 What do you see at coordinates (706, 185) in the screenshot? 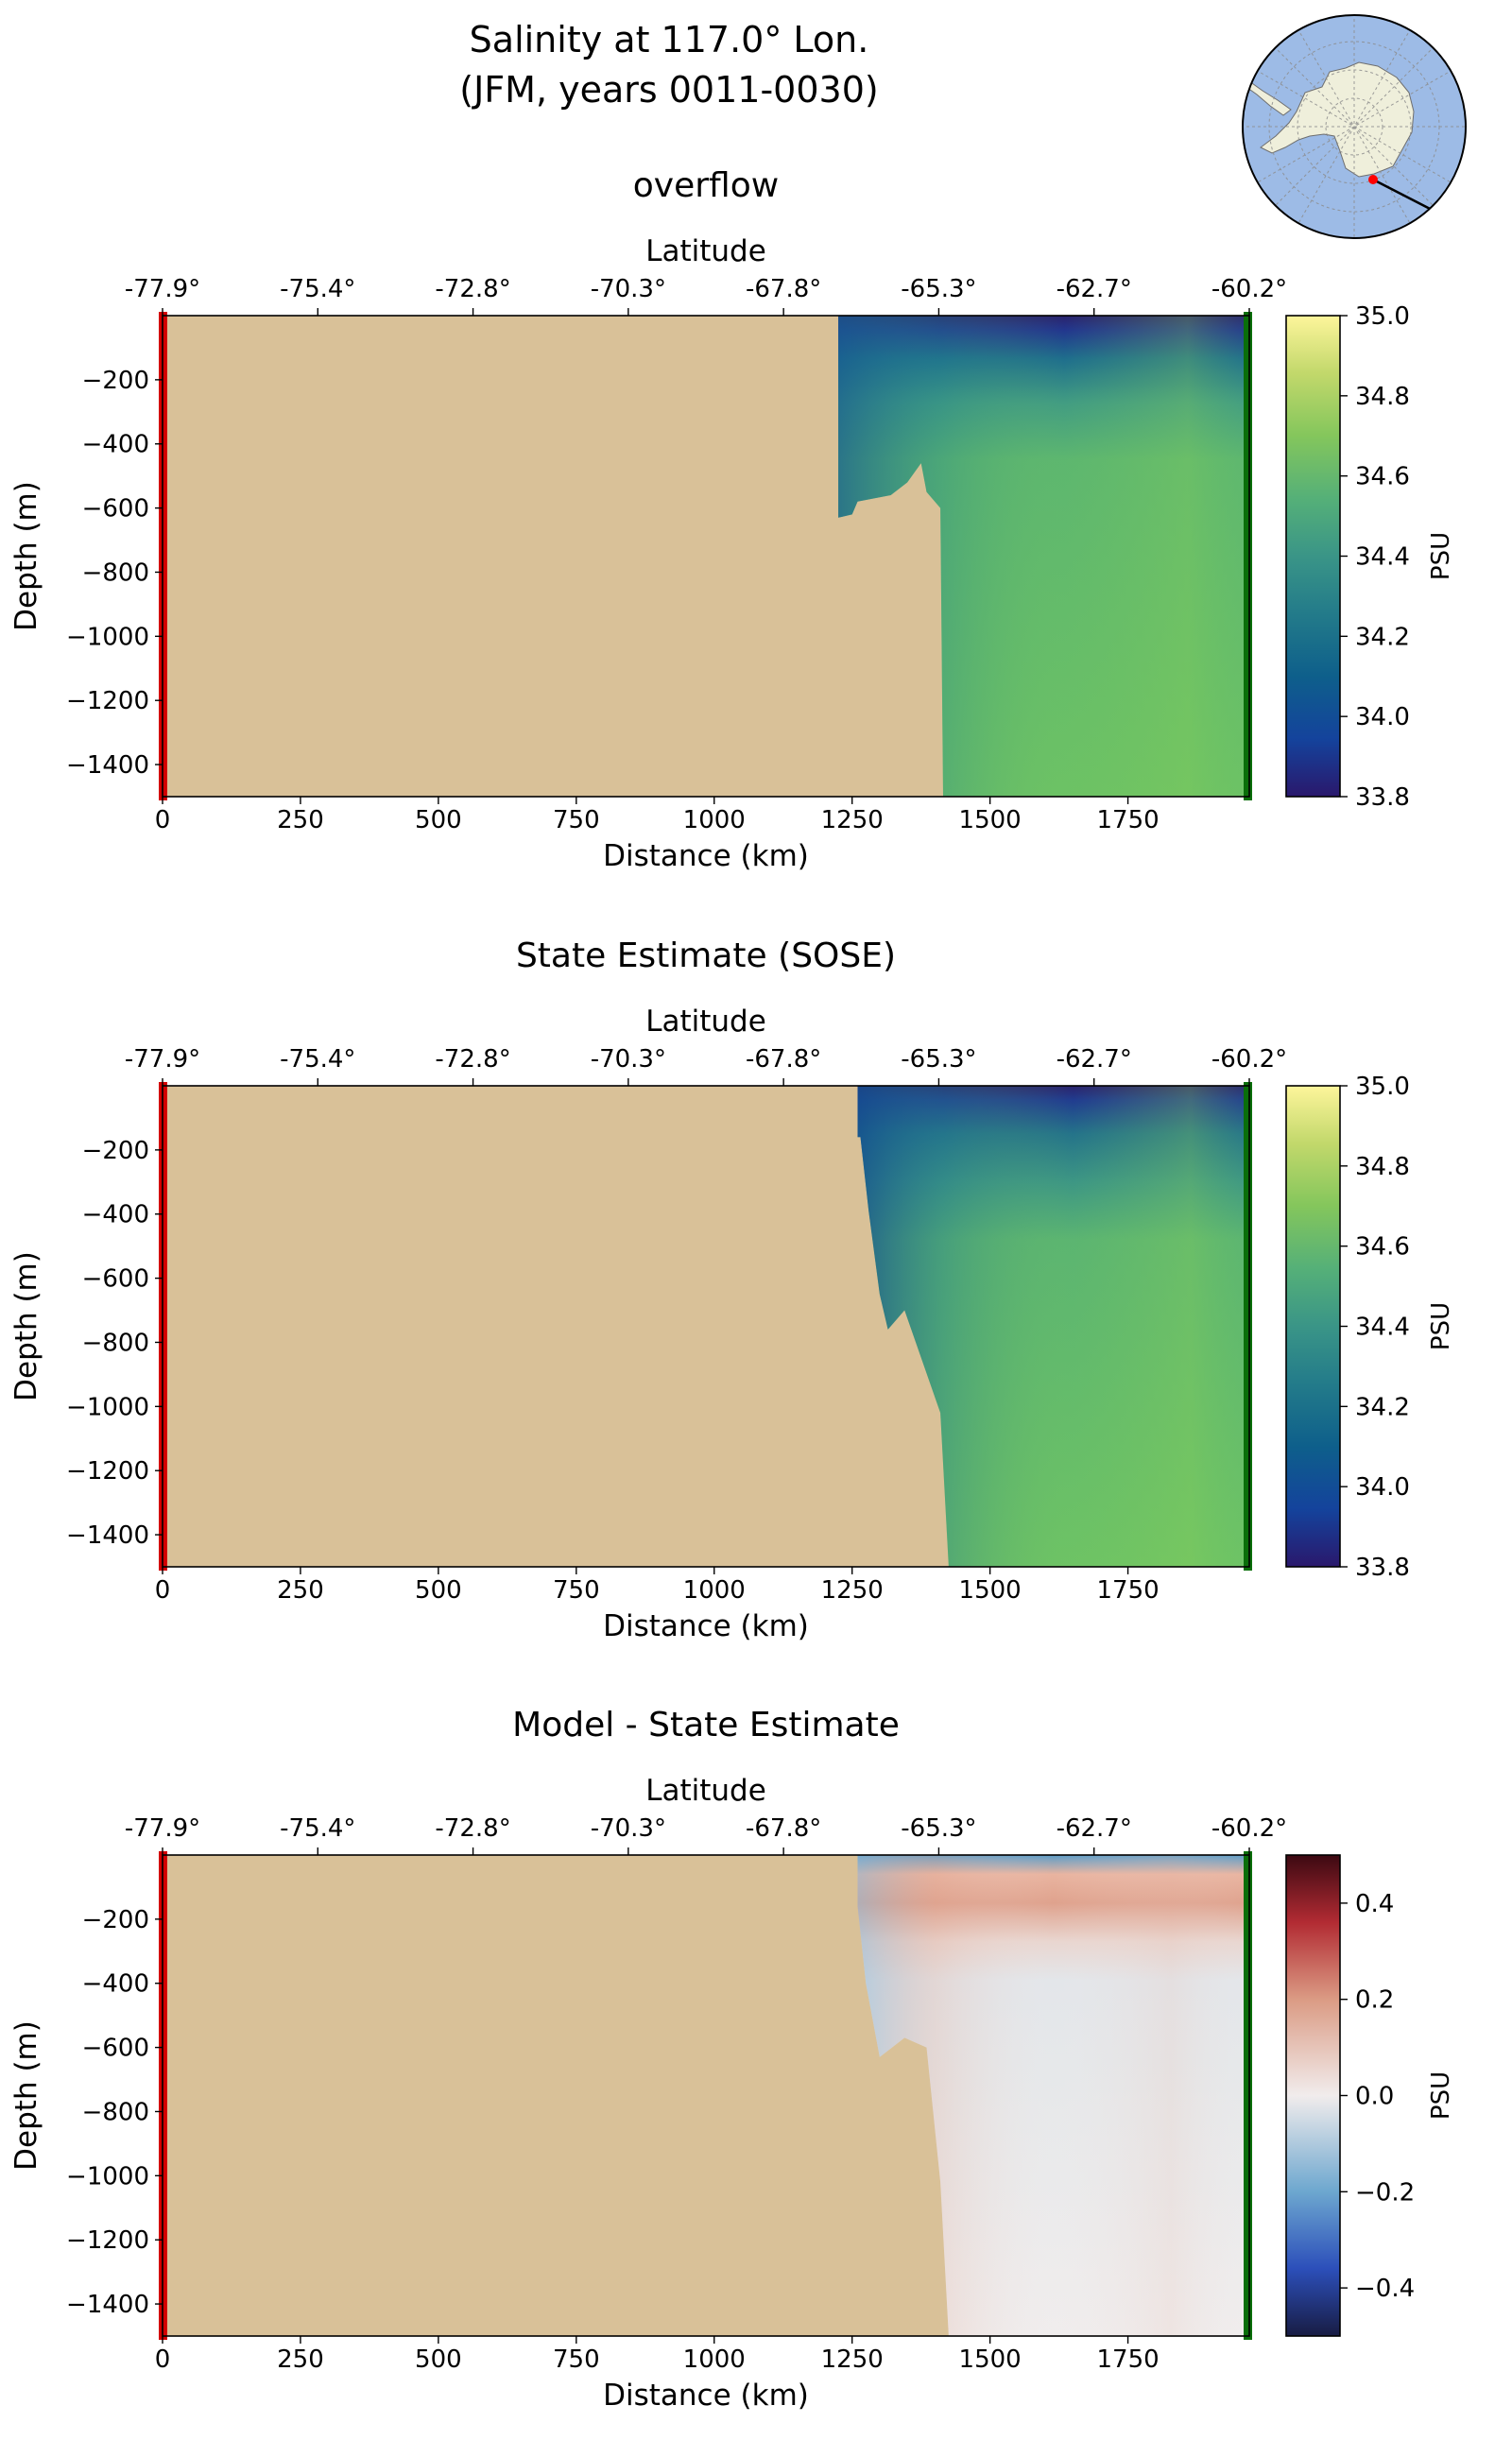
I see `panel-title: overflow` at bounding box center [706, 185].